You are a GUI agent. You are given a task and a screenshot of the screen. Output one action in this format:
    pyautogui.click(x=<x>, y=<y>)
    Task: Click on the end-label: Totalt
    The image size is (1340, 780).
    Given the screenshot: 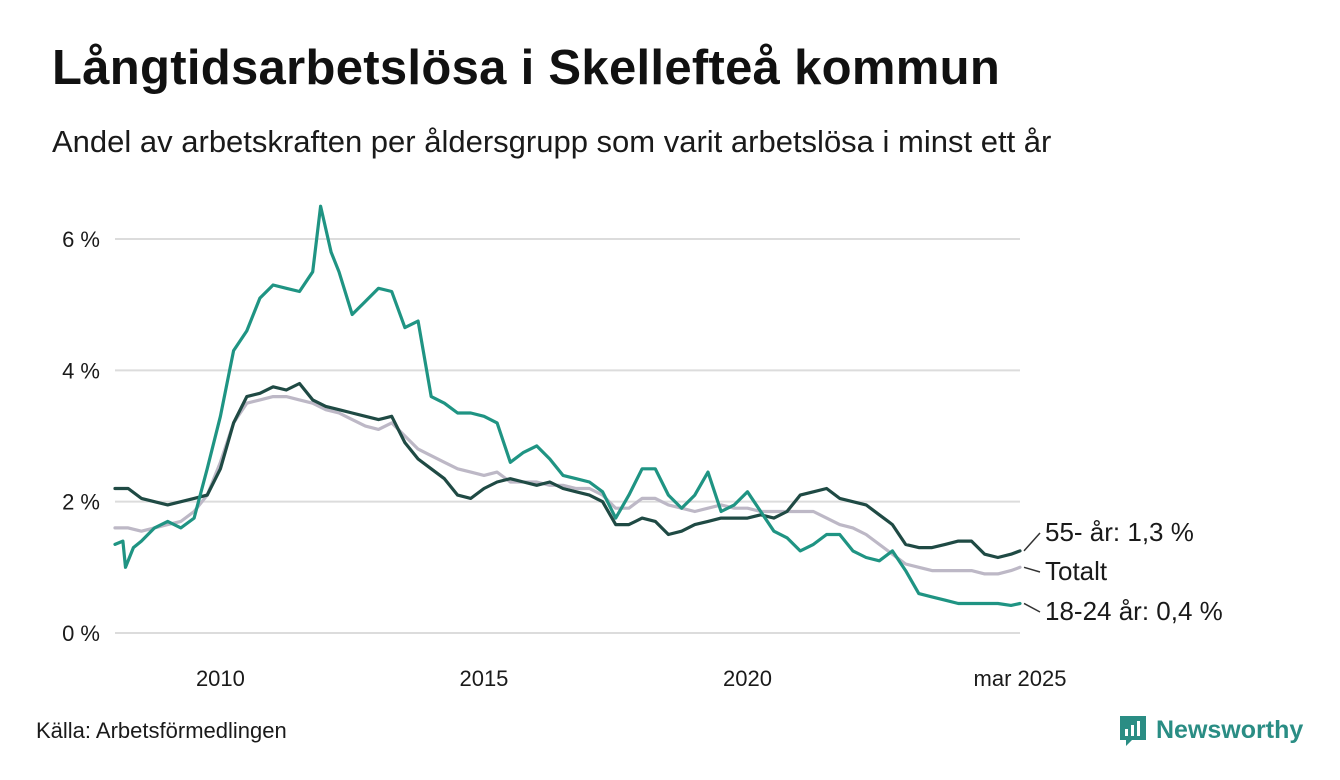 What is the action you would take?
    pyautogui.click(x=1076, y=571)
    